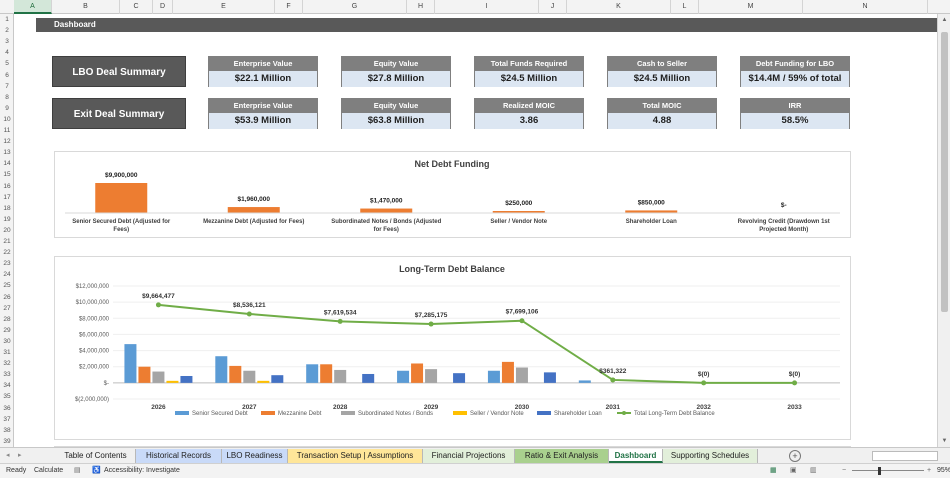 The width and height of the screenshot is (950, 478). Describe the element at coordinates (77, 470) in the screenshot. I see `macro-record-icon: ▤` at that location.